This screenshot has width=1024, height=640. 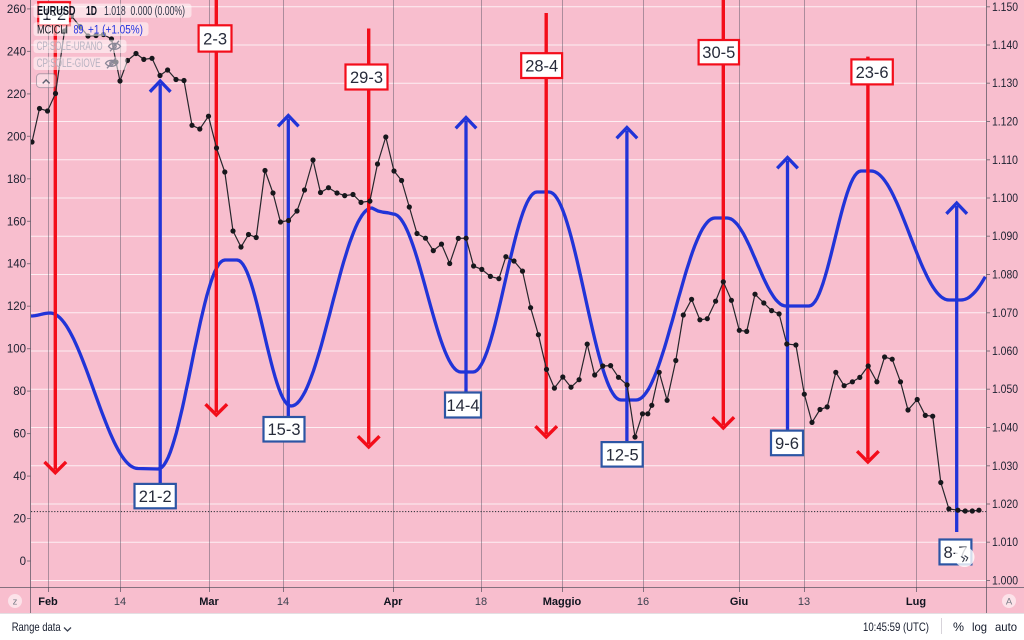 I want to click on svg-text: 1.110, so click(x=1005, y=161).